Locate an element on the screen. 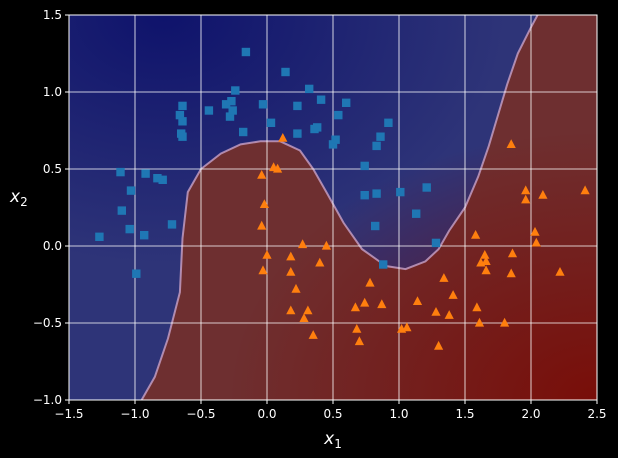 The width and height of the screenshot is (618, 458). x-tick-label: 0.0 is located at coordinates (266, 414).